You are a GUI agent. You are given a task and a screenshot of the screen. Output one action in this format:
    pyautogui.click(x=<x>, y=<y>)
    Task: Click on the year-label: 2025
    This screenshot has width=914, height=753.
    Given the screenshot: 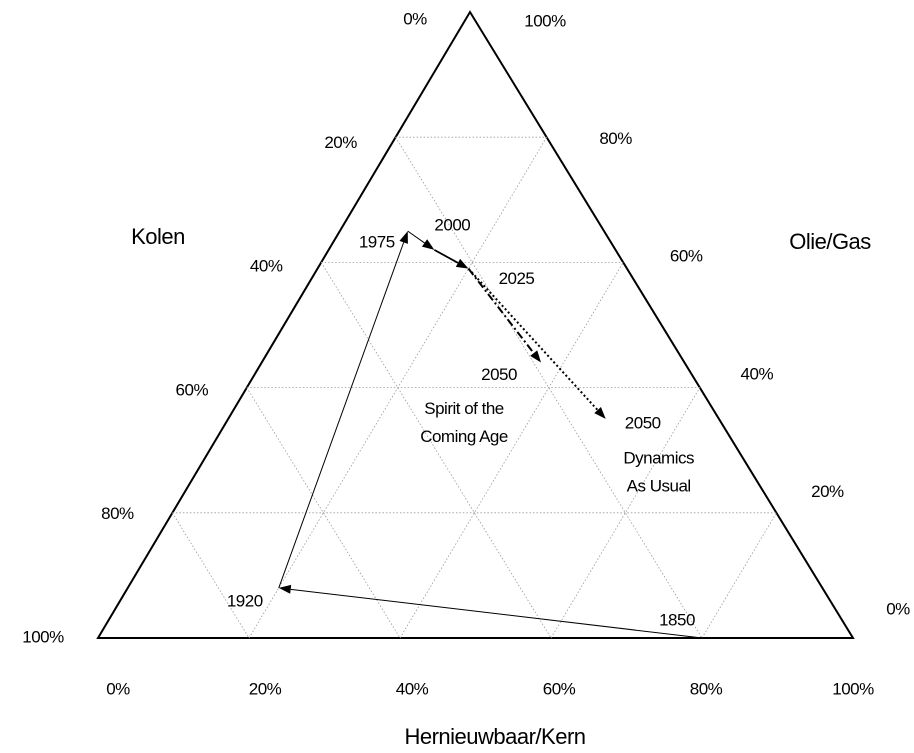 What is the action you would take?
    pyautogui.click(x=517, y=278)
    